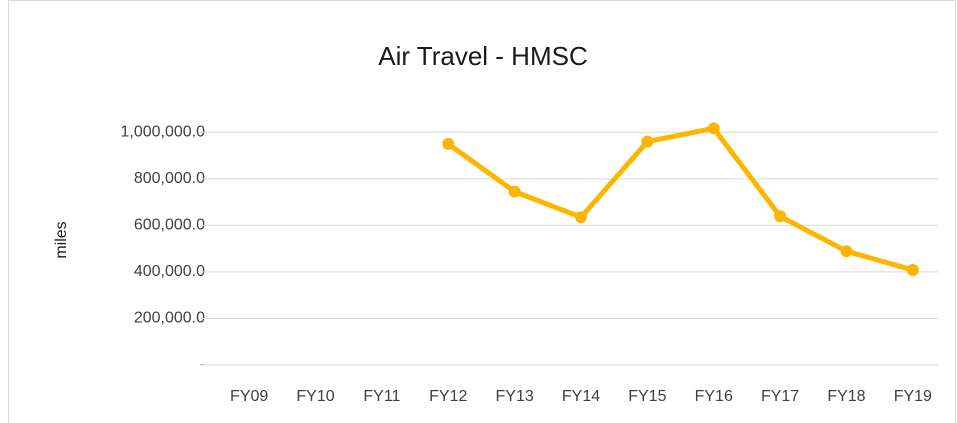 The image size is (957, 423). Describe the element at coordinates (162, 131) in the screenshot. I see `y-tick-label: 1,000,000.0` at that location.